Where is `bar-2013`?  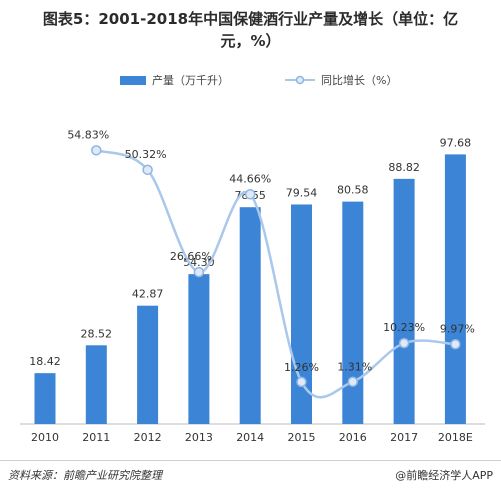 bar-2013 is located at coordinates (199, 349).